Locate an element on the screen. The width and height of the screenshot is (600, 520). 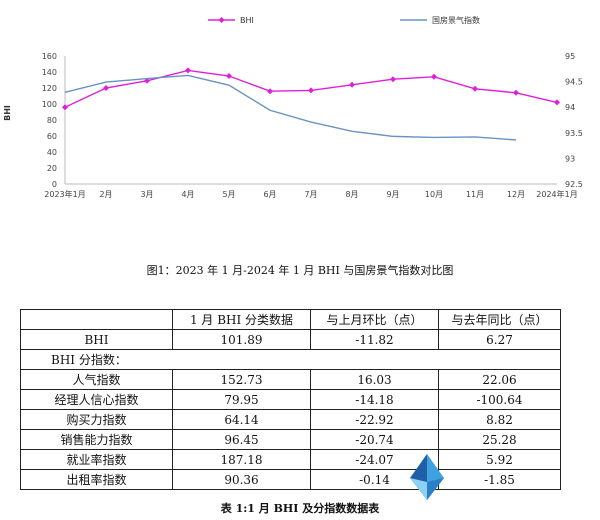
table-cell: -1.85 is located at coordinates (499, 479).